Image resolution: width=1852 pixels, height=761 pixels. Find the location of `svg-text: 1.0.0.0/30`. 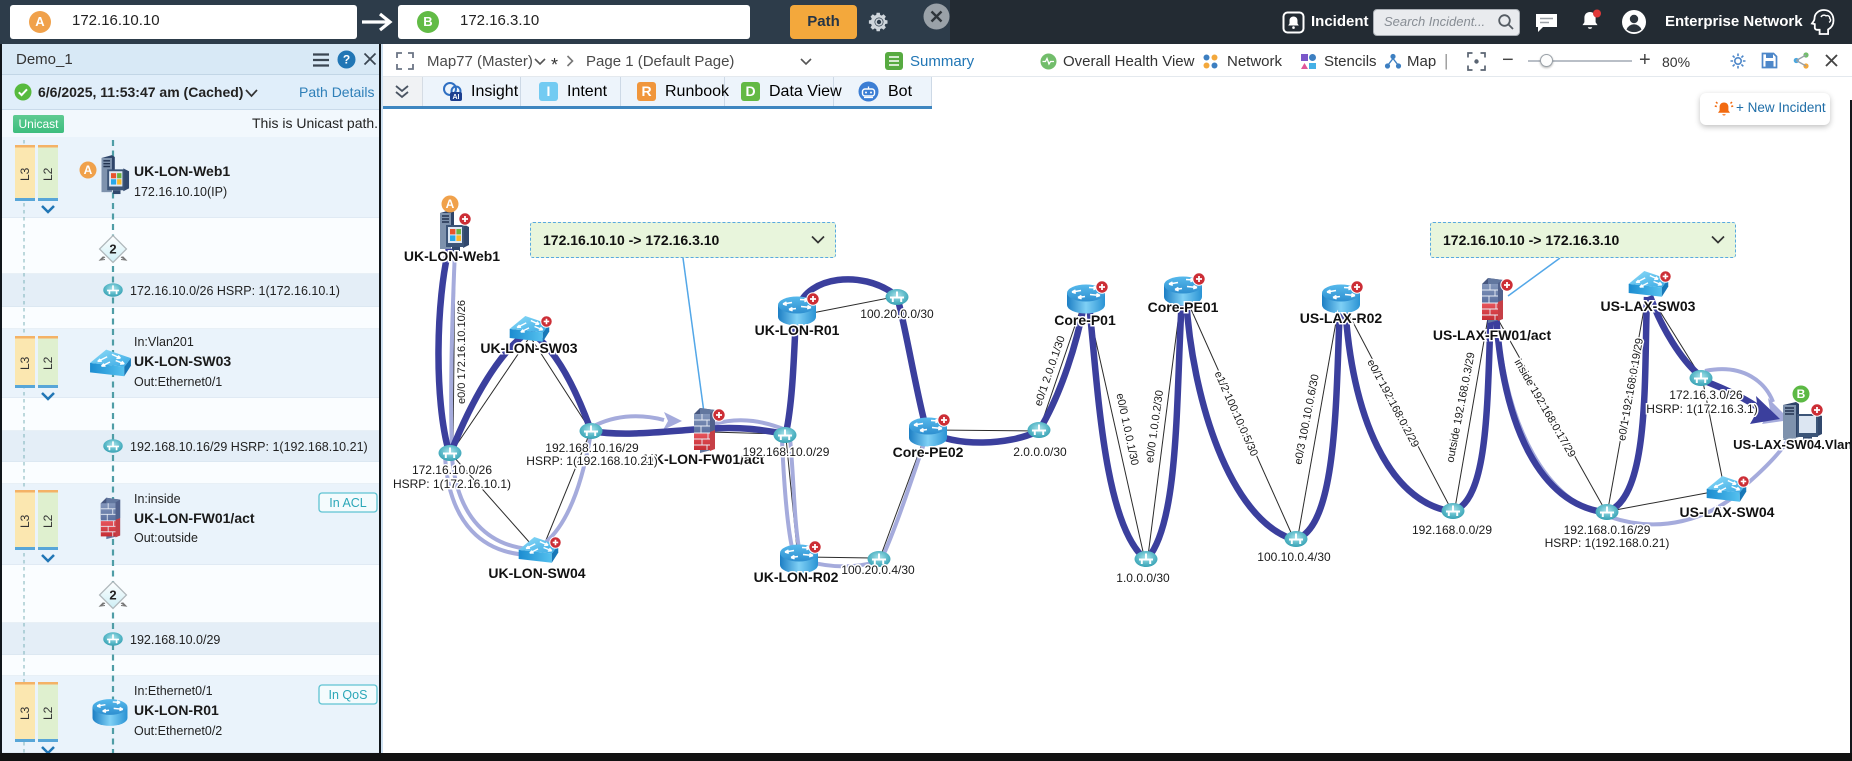

svg-text: 1.0.0.0/30 is located at coordinates (1143, 578).